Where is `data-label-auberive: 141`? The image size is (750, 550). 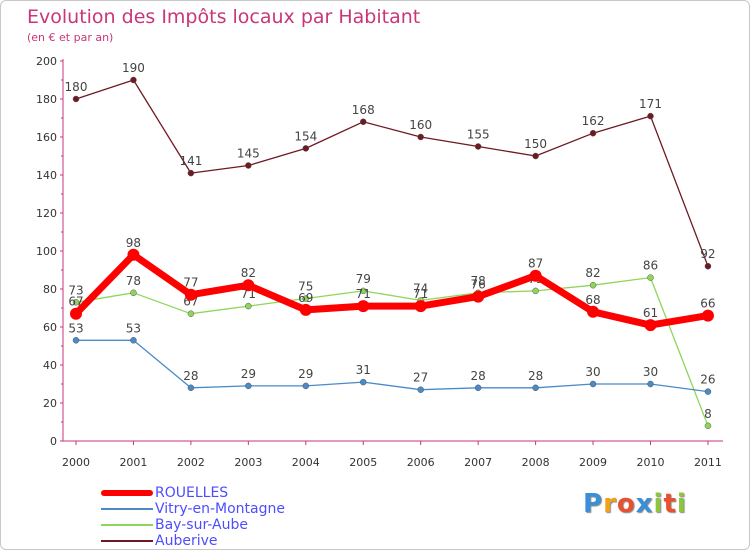 data-label-auberive: 141 is located at coordinates (190, 161).